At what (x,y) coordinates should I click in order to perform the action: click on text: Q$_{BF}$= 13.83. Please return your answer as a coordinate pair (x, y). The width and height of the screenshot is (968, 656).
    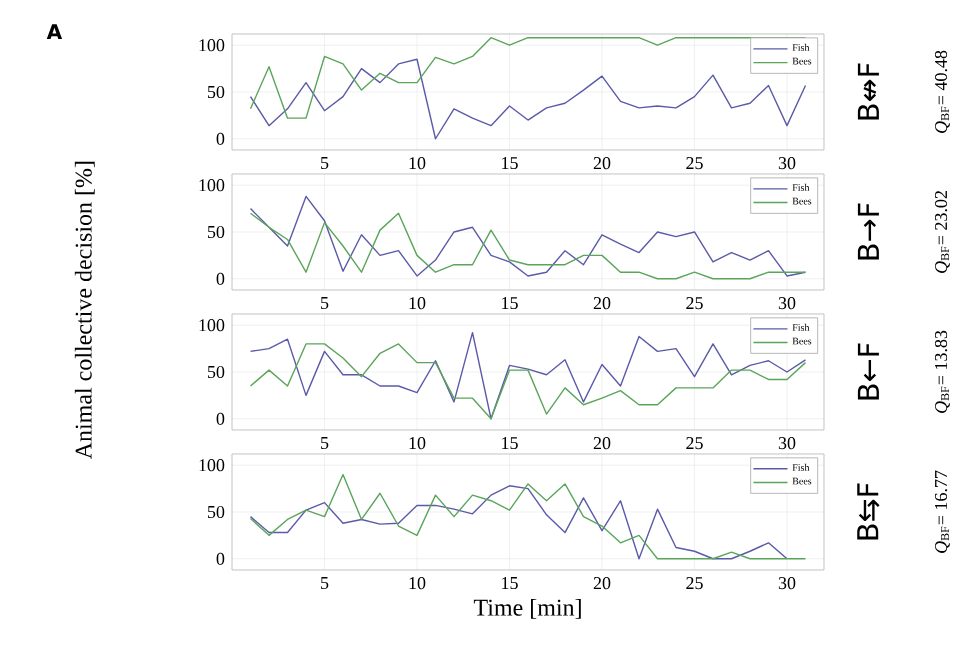
    Looking at the image, I should click on (942, 371).